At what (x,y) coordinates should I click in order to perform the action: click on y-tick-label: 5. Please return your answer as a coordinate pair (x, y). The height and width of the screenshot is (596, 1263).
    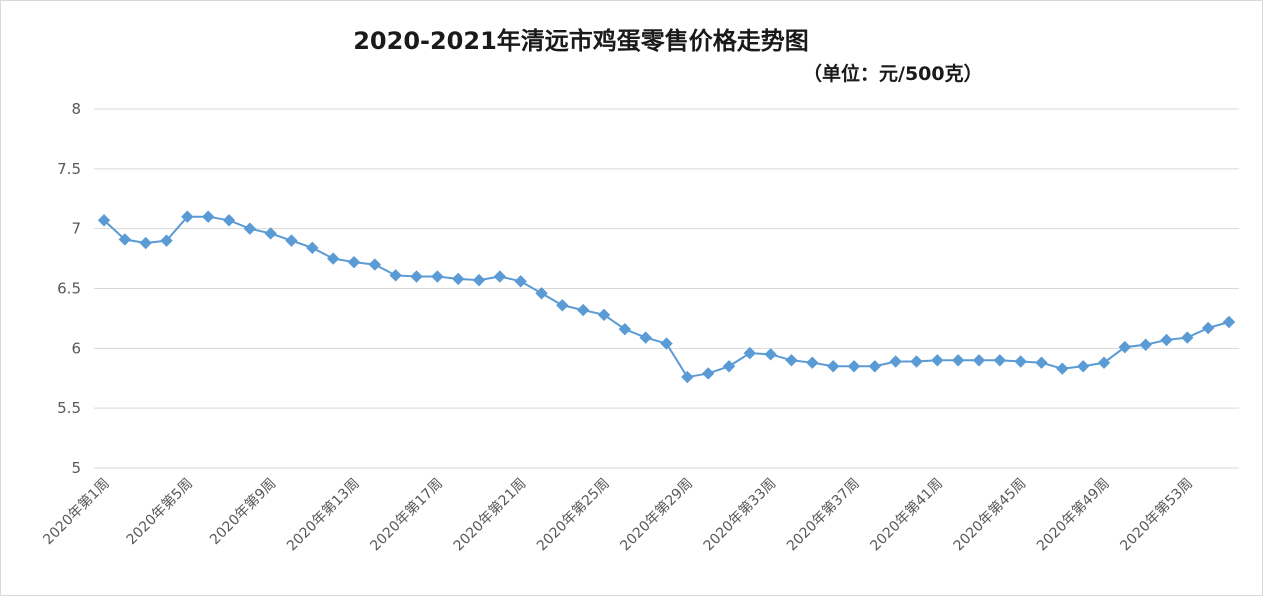
    Looking at the image, I should click on (76, 468).